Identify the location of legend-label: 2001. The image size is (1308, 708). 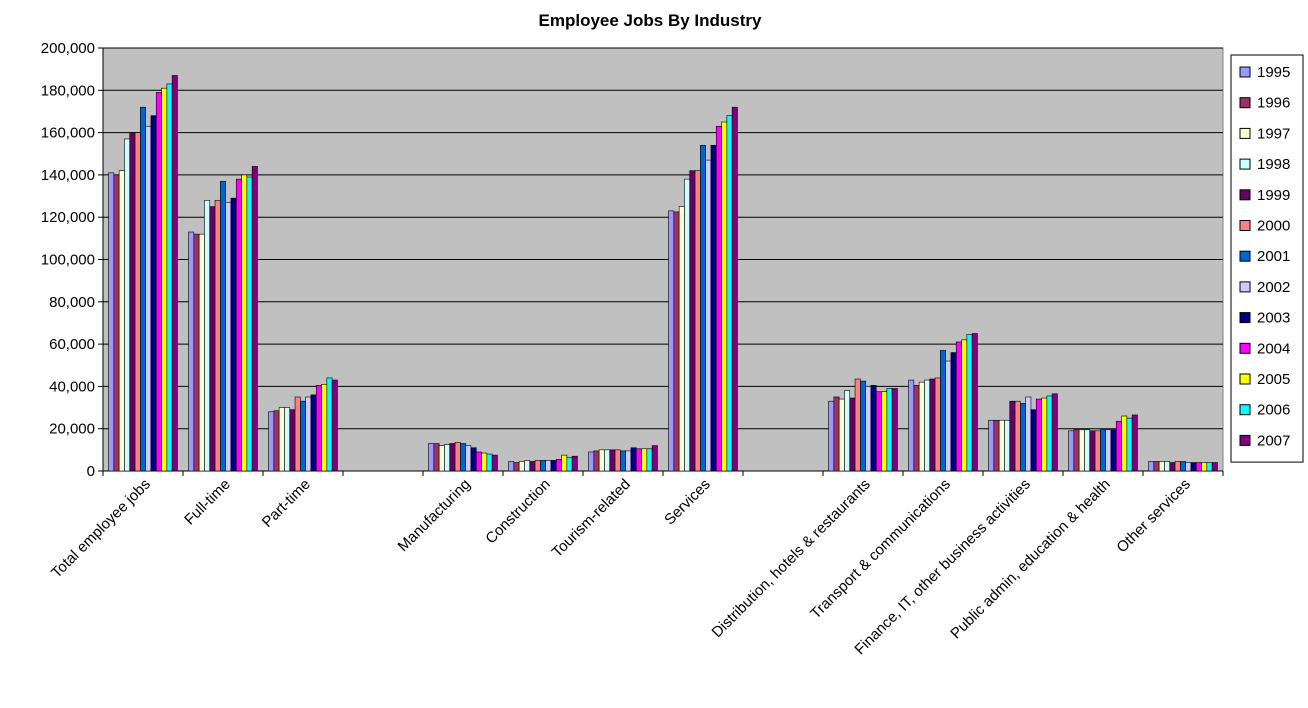
(1273, 256).